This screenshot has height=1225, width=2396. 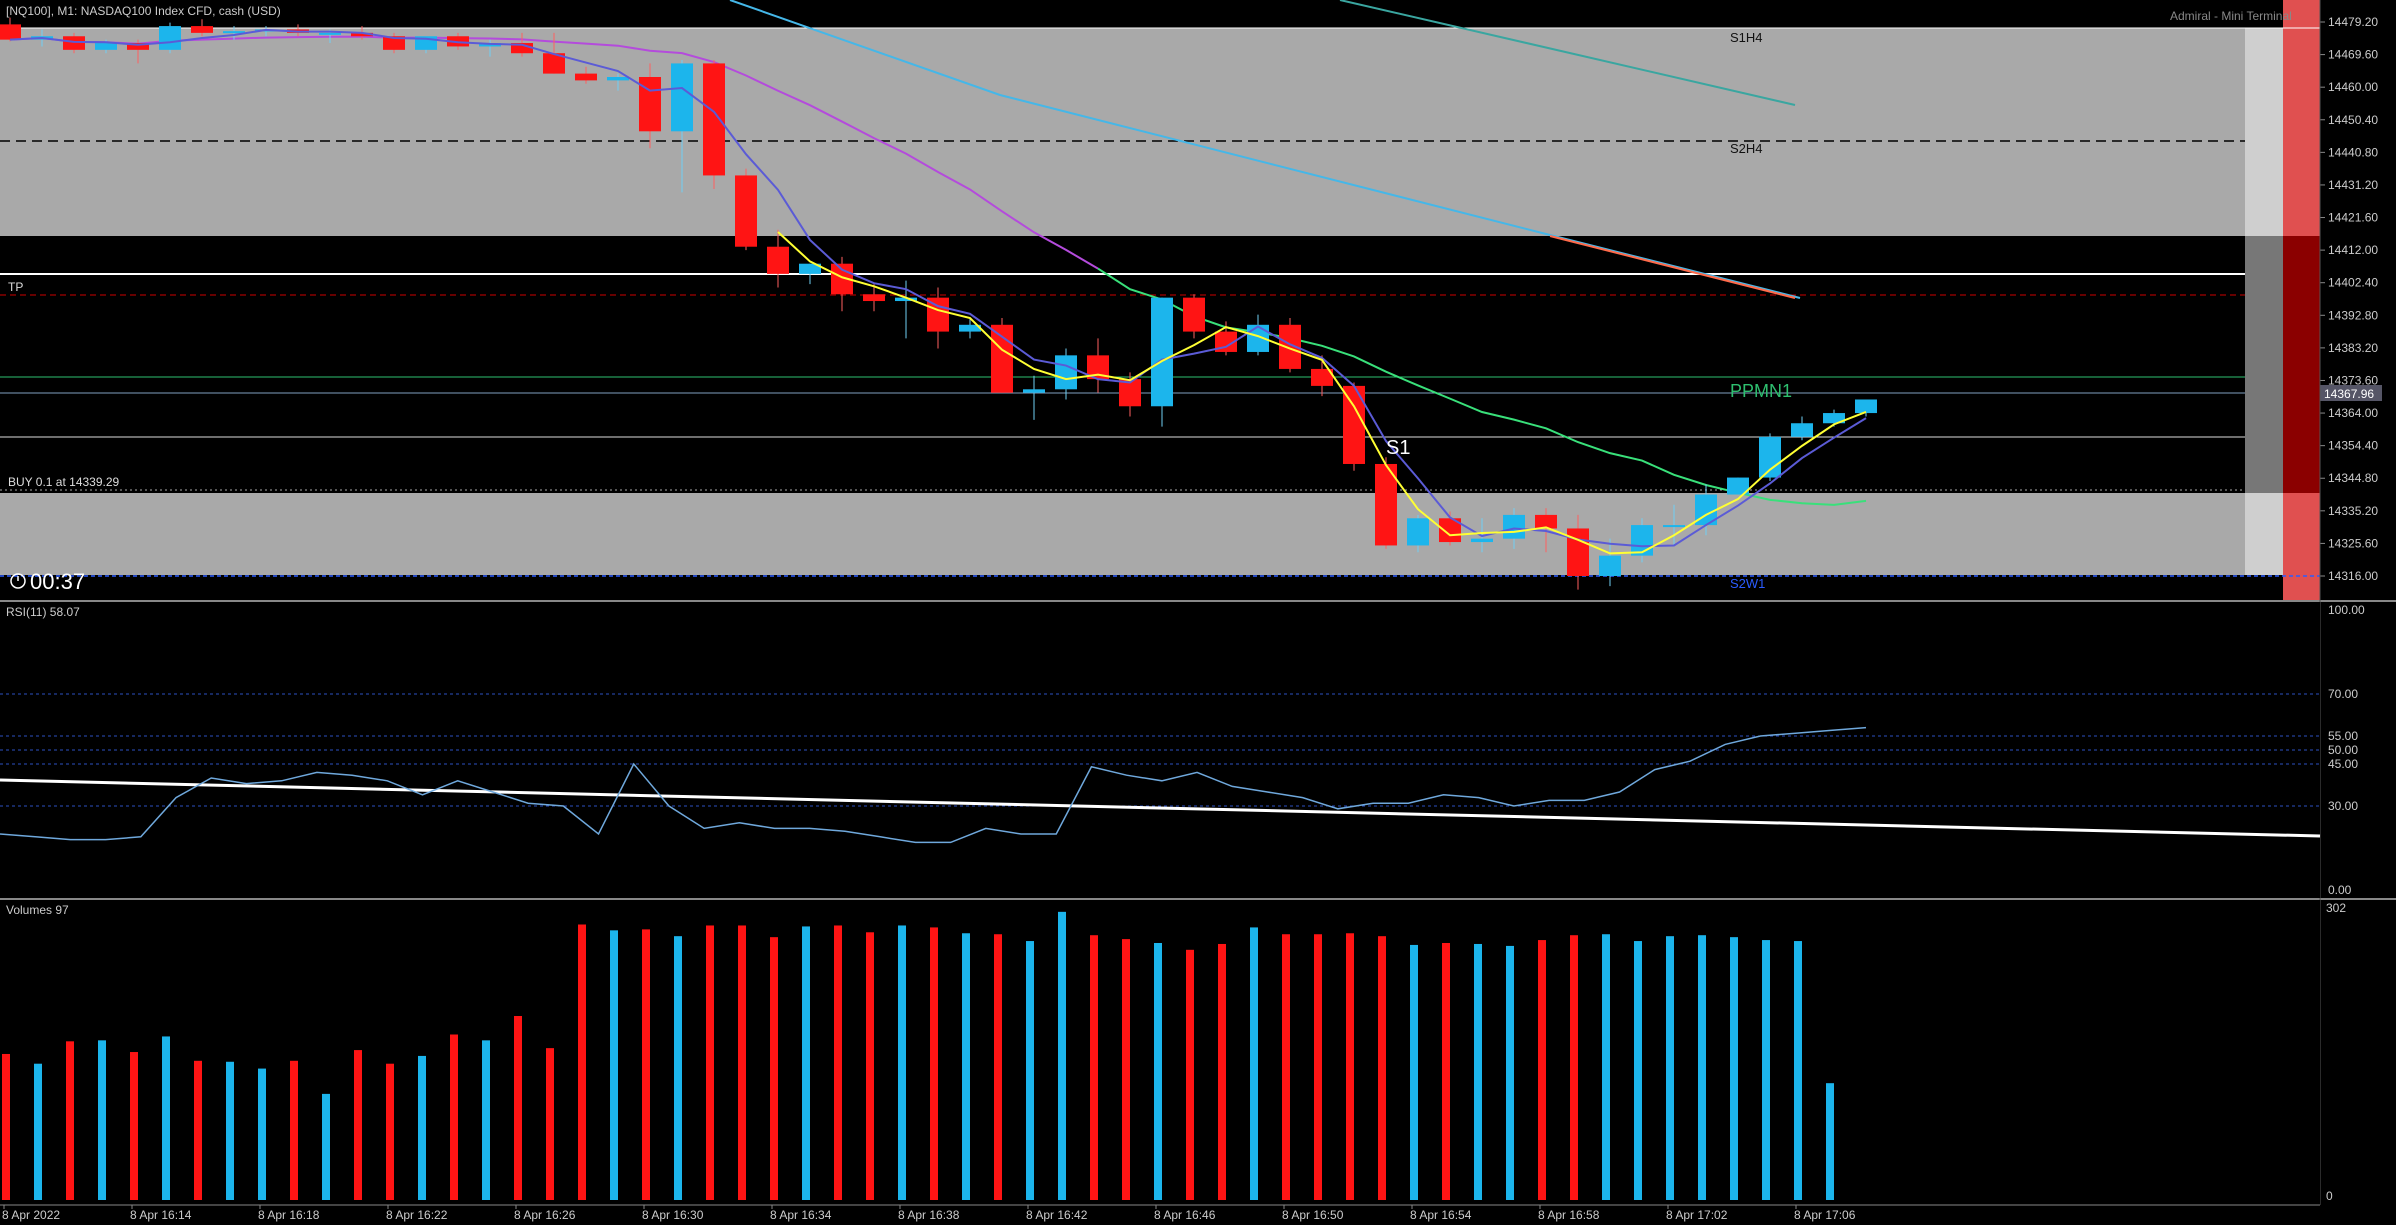 What do you see at coordinates (57, 581) in the screenshot?
I see `candle-timer: 00:37` at bounding box center [57, 581].